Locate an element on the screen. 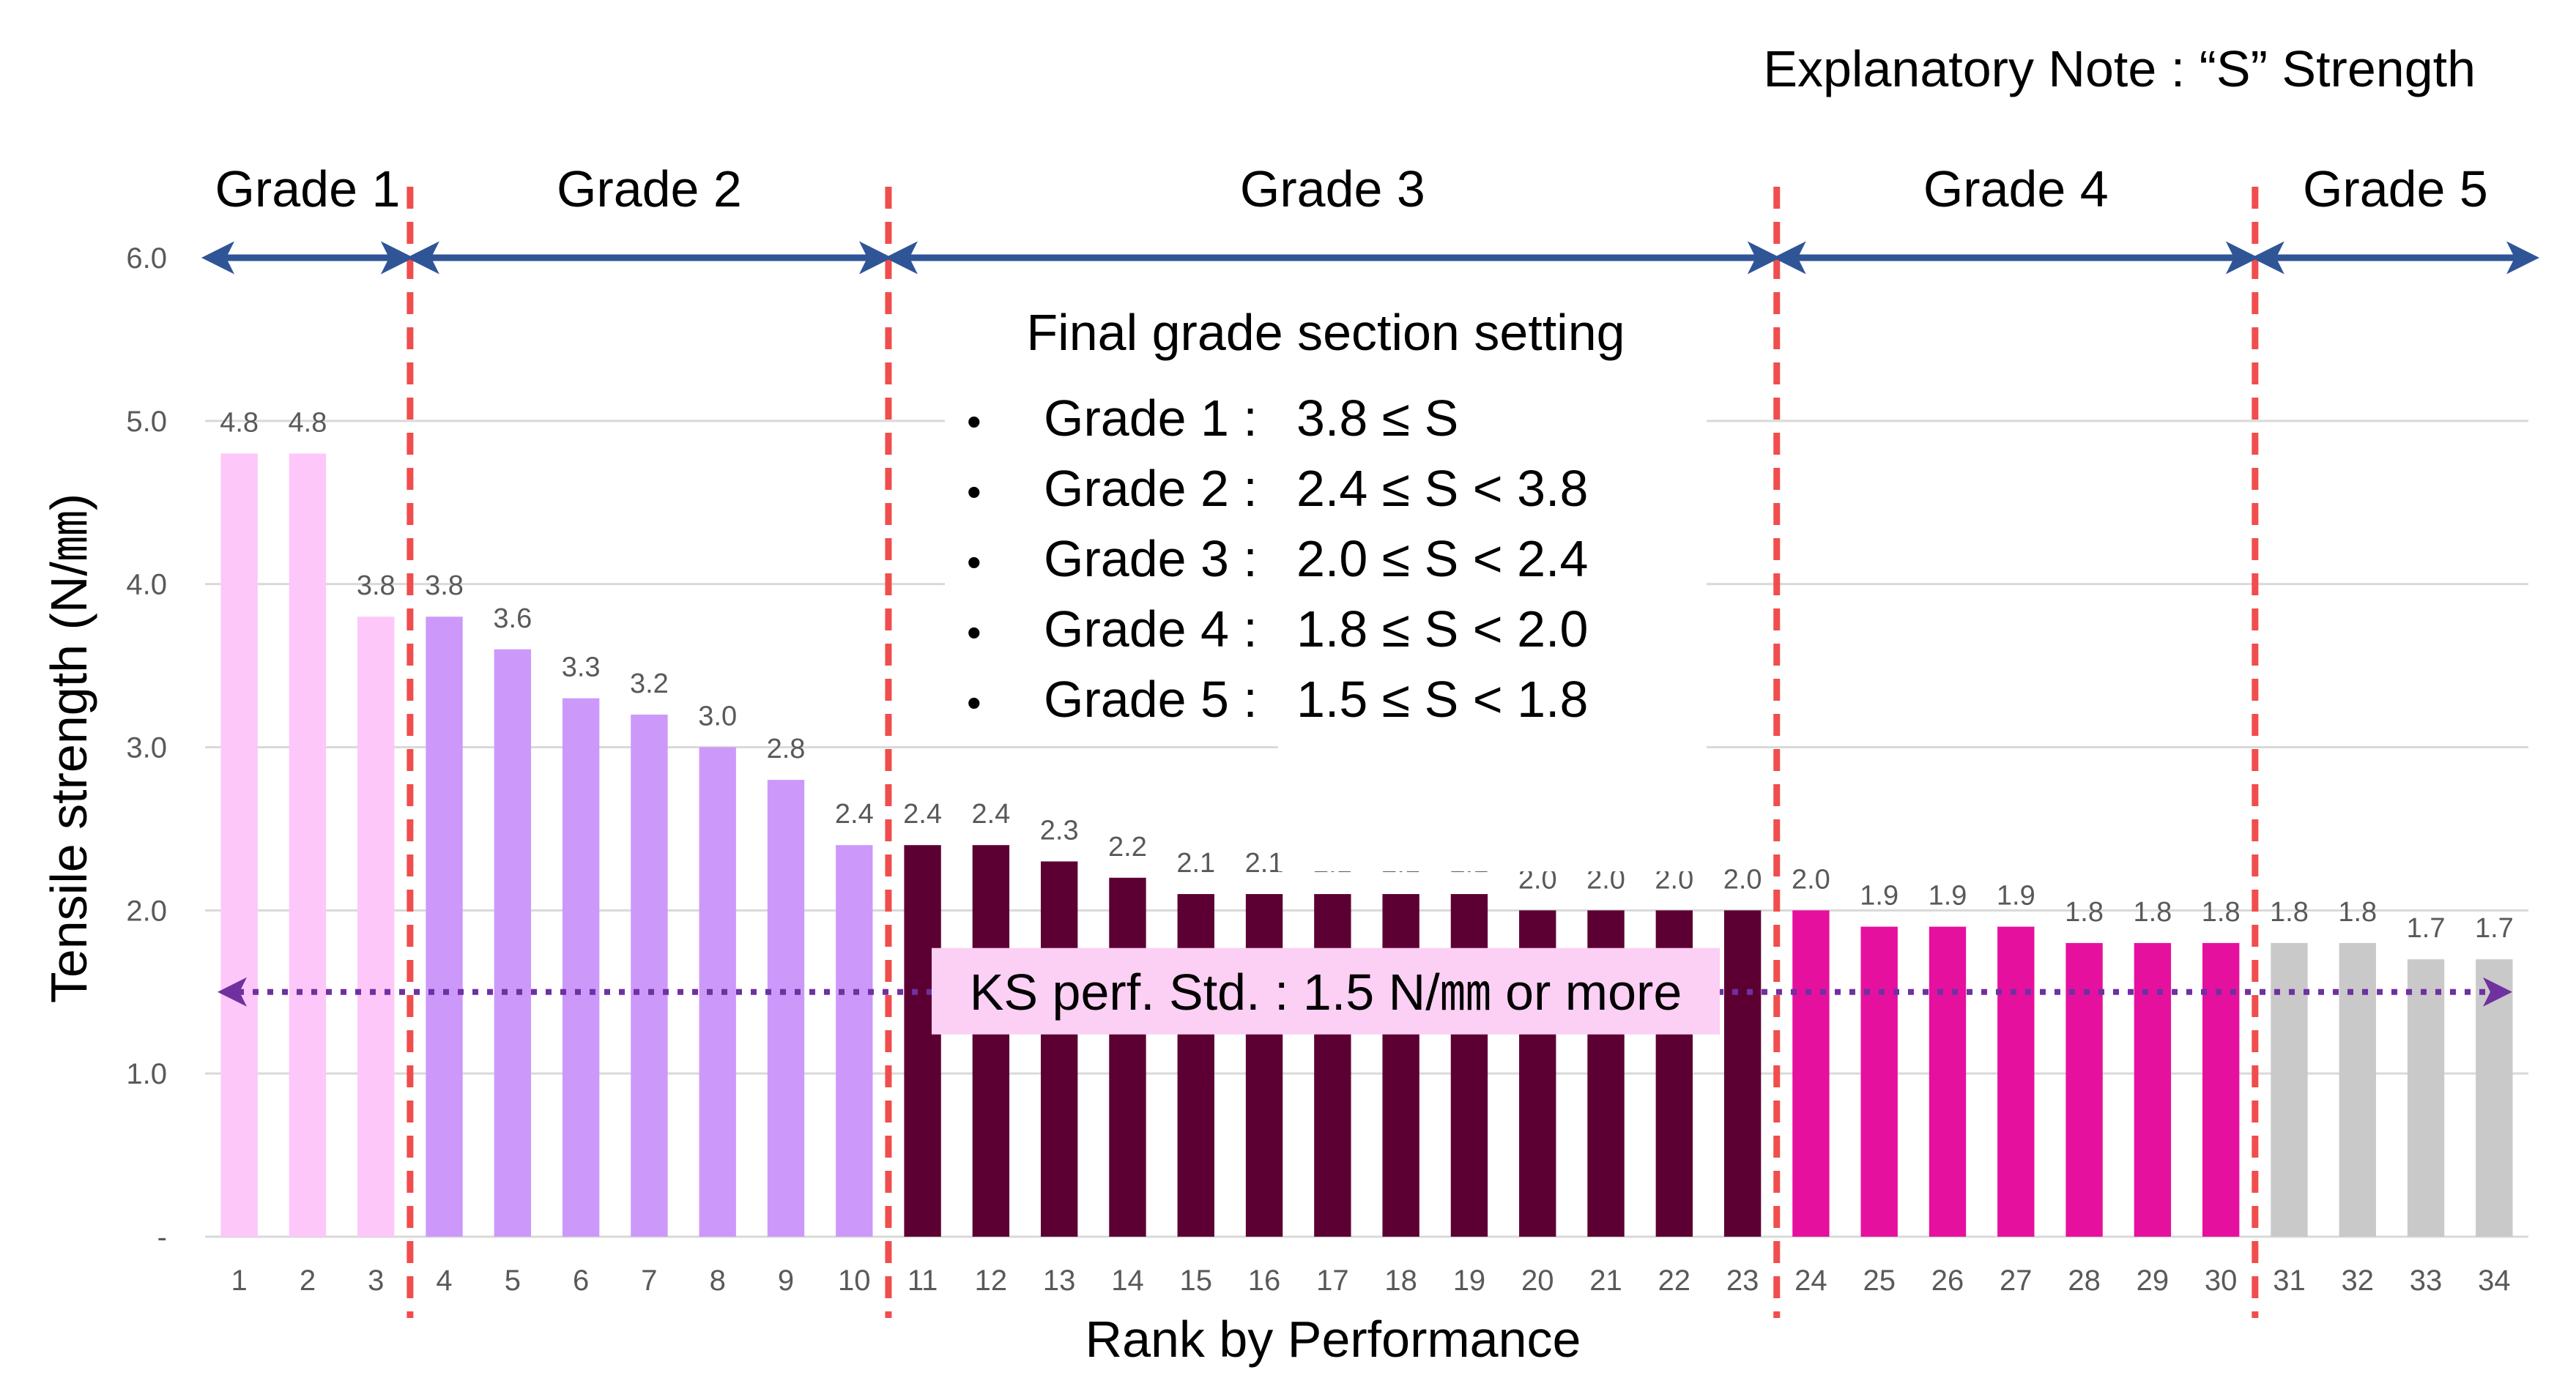 Image resolution: width=2576 pixels, height=1389 pixels. annotation-grade: Grade 4 : is located at coordinates (1151, 629).